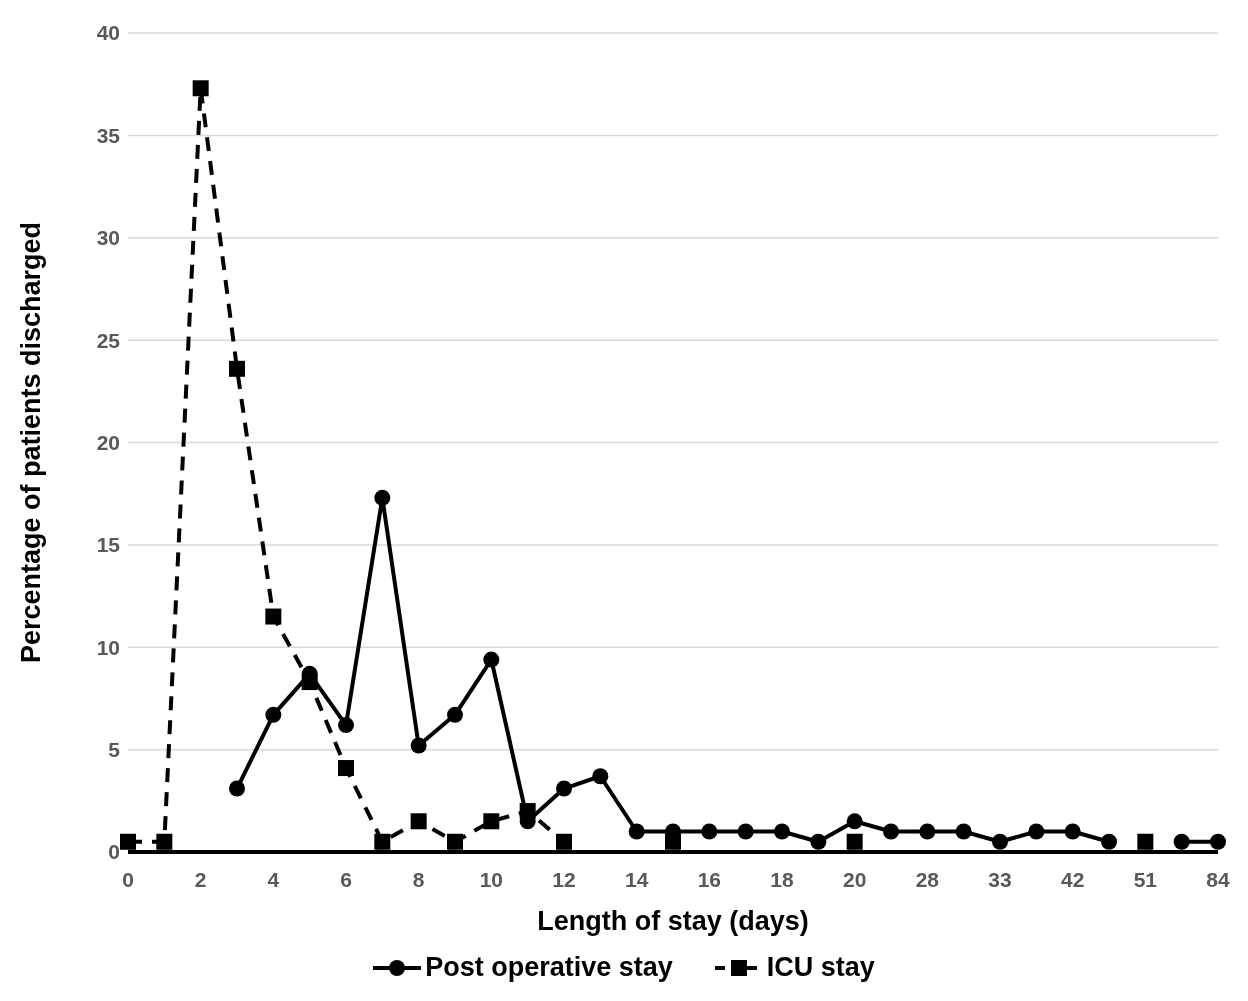  Describe the element at coordinates (709, 879) in the screenshot. I see `x-tick-label: 16` at that location.